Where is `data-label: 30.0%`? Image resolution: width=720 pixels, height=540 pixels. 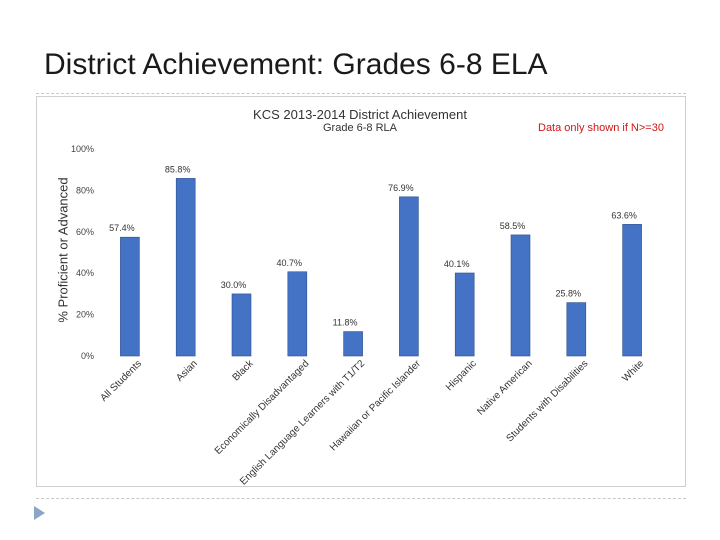 data-label: 30.0% is located at coordinates (234, 285).